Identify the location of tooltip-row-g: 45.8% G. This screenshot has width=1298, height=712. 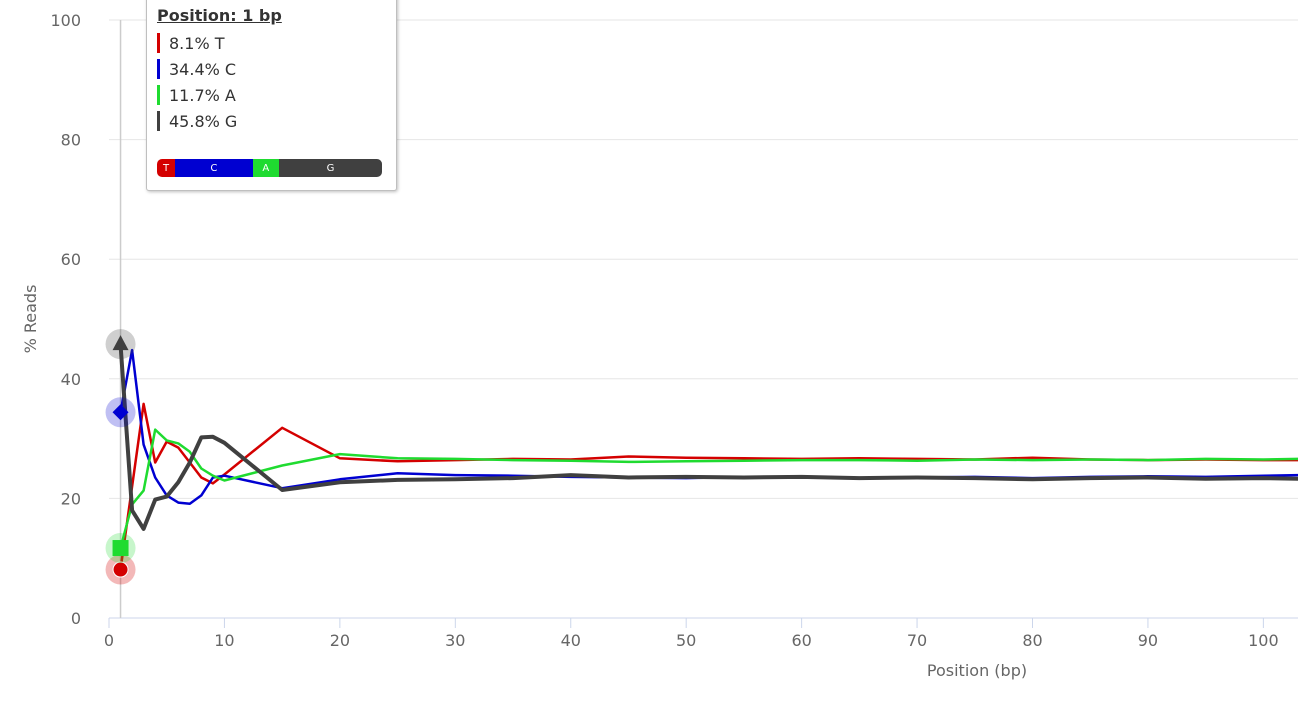
(197, 121).